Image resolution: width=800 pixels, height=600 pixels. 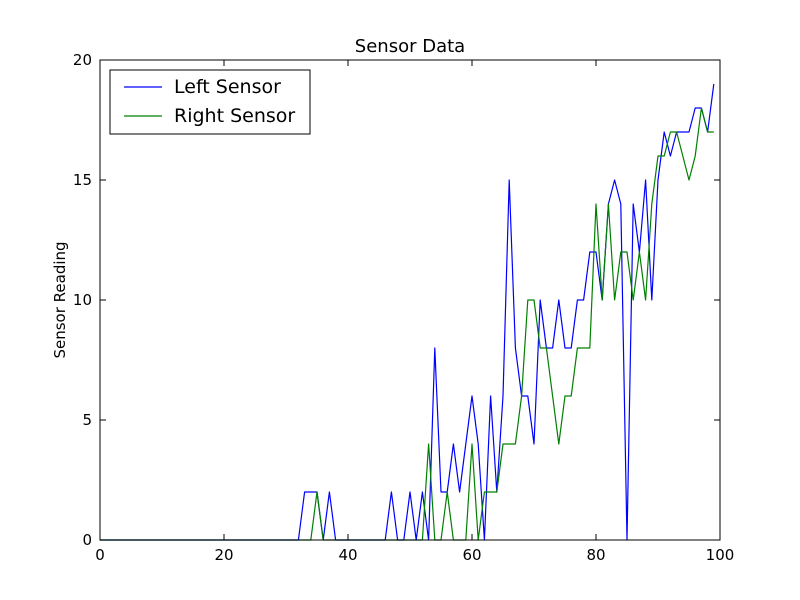 I want to click on legend: Left Sensor Right Sensor, so click(x=210, y=102).